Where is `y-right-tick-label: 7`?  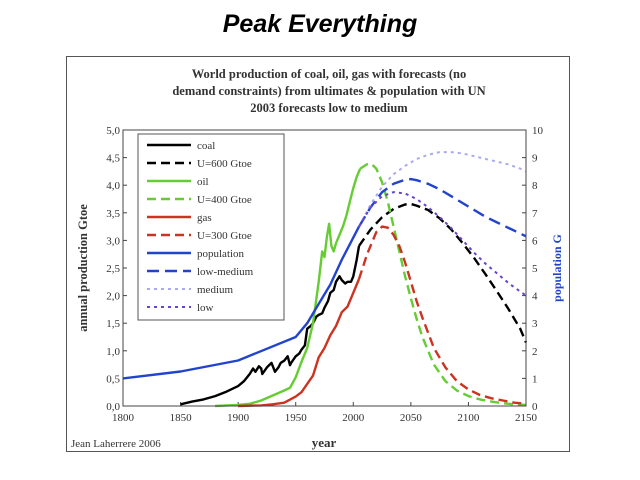 y-right-tick-label: 7 is located at coordinates (535, 214).